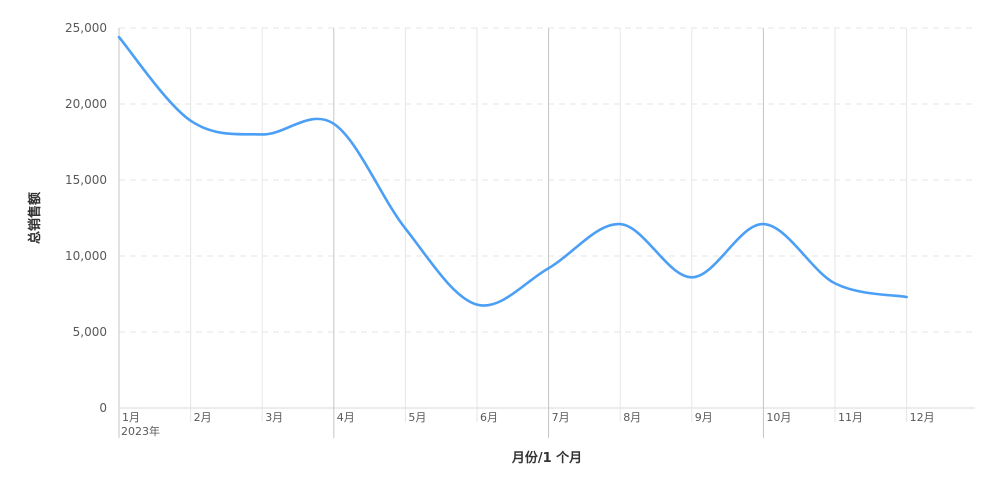 The image size is (998, 477). What do you see at coordinates (546, 458) in the screenshot?
I see `x-axis-title: 月份/1 个月` at bounding box center [546, 458].